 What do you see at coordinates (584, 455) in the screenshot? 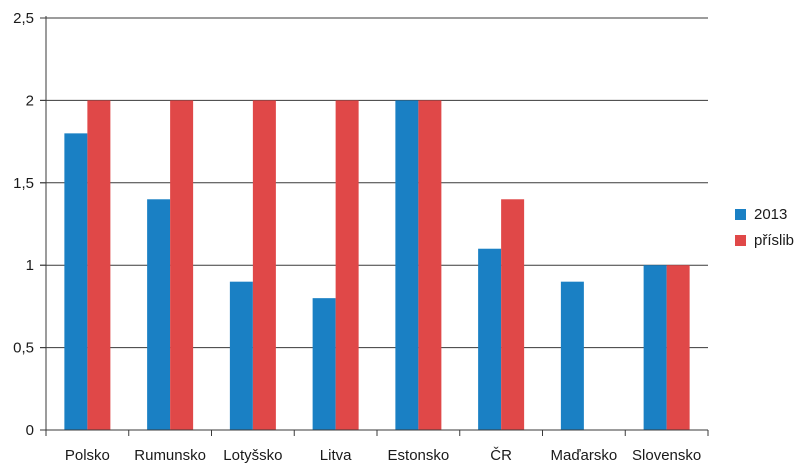
I see `x-tick-label: Maďarsko` at bounding box center [584, 455].